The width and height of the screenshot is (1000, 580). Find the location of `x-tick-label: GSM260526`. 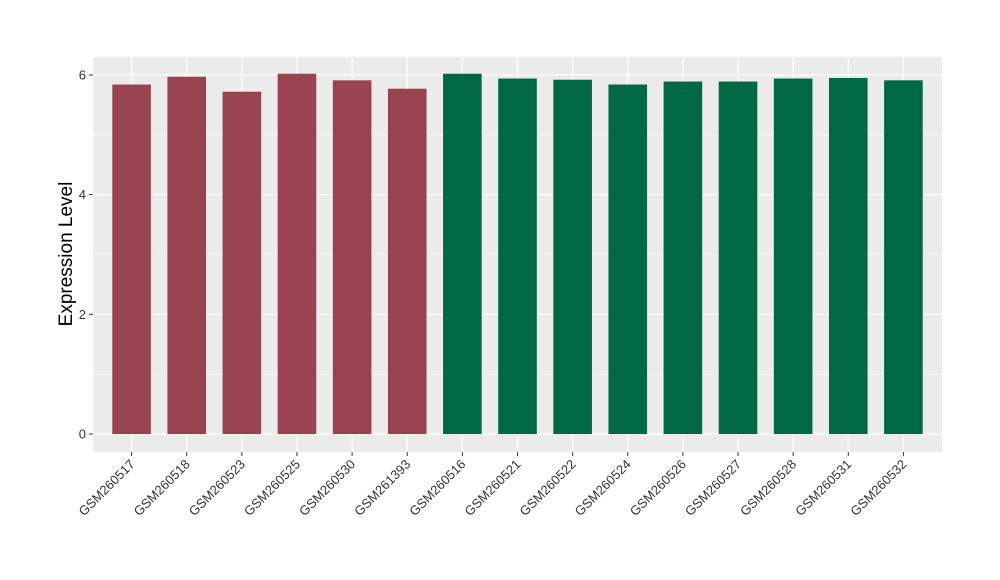

x-tick-label: GSM260526 is located at coordinates (658, 488).